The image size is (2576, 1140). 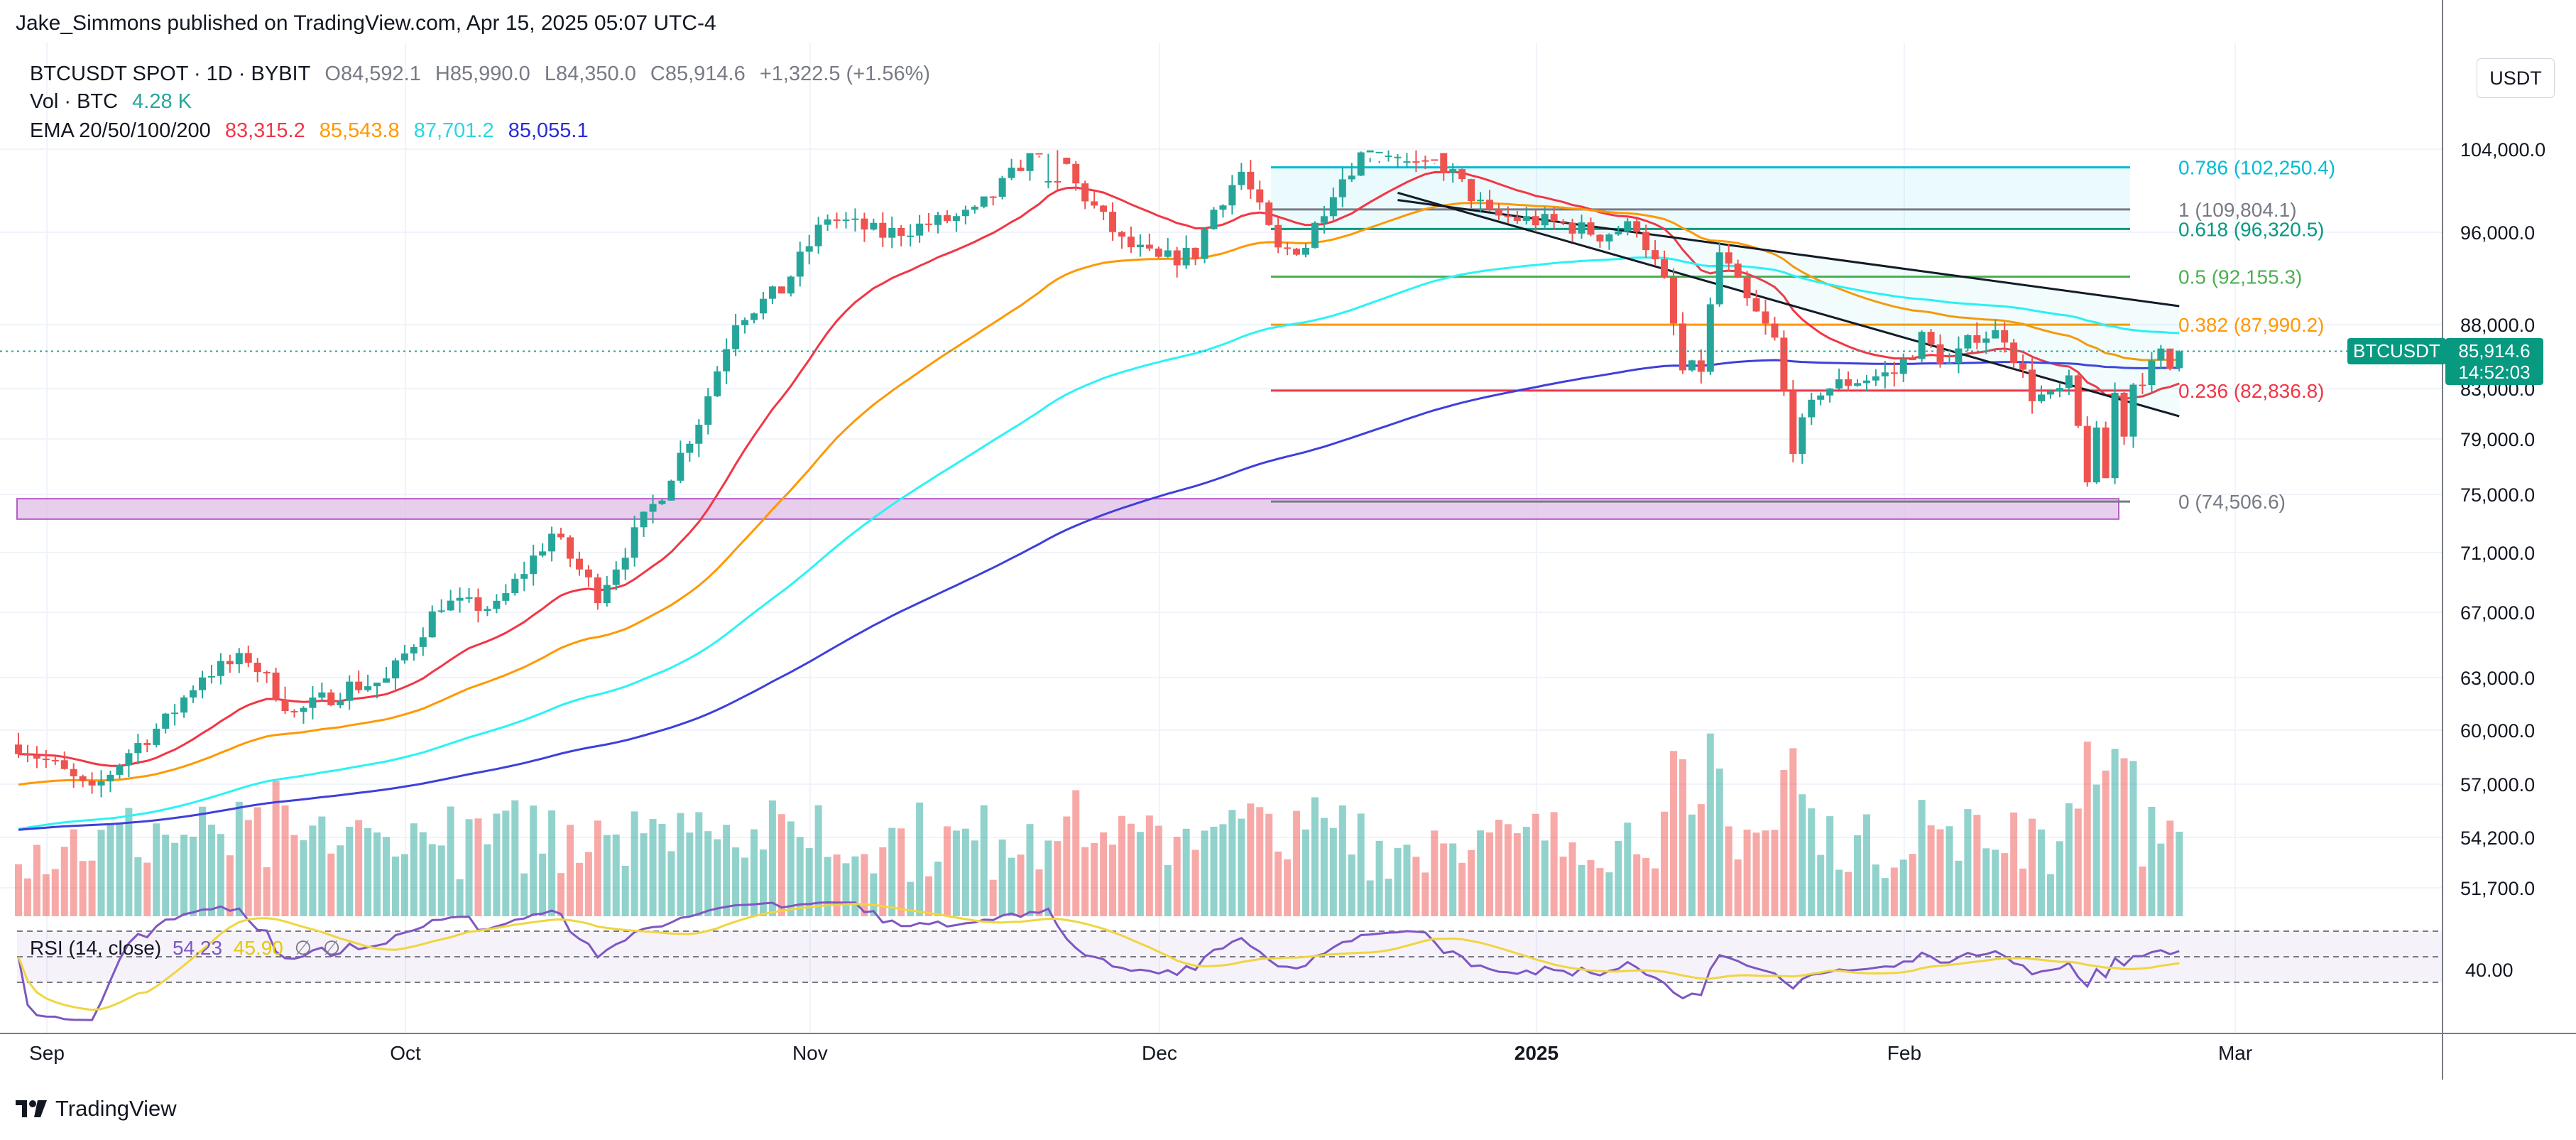 I want to click on symbol-price-tag: BTCUSDT, so click(x=2396, y=351).